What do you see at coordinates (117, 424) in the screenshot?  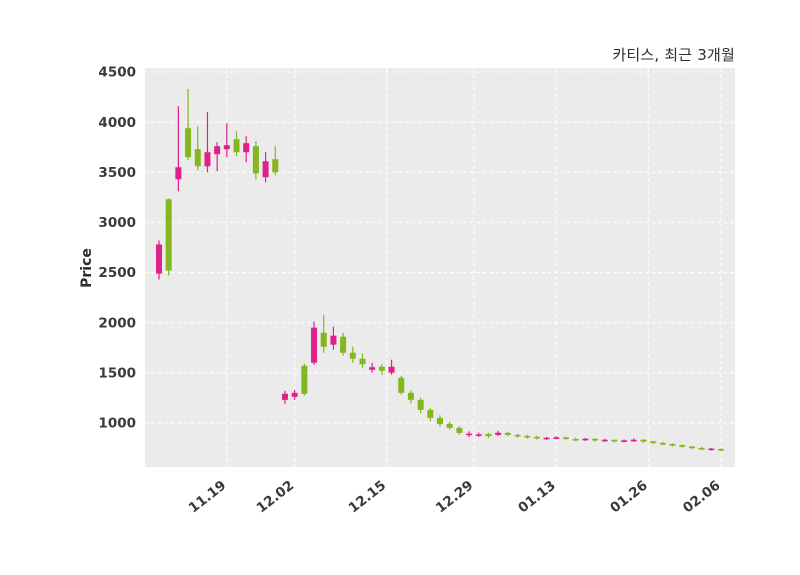 I see `y-tick-label: 1000` at bounding box center [117, 424].